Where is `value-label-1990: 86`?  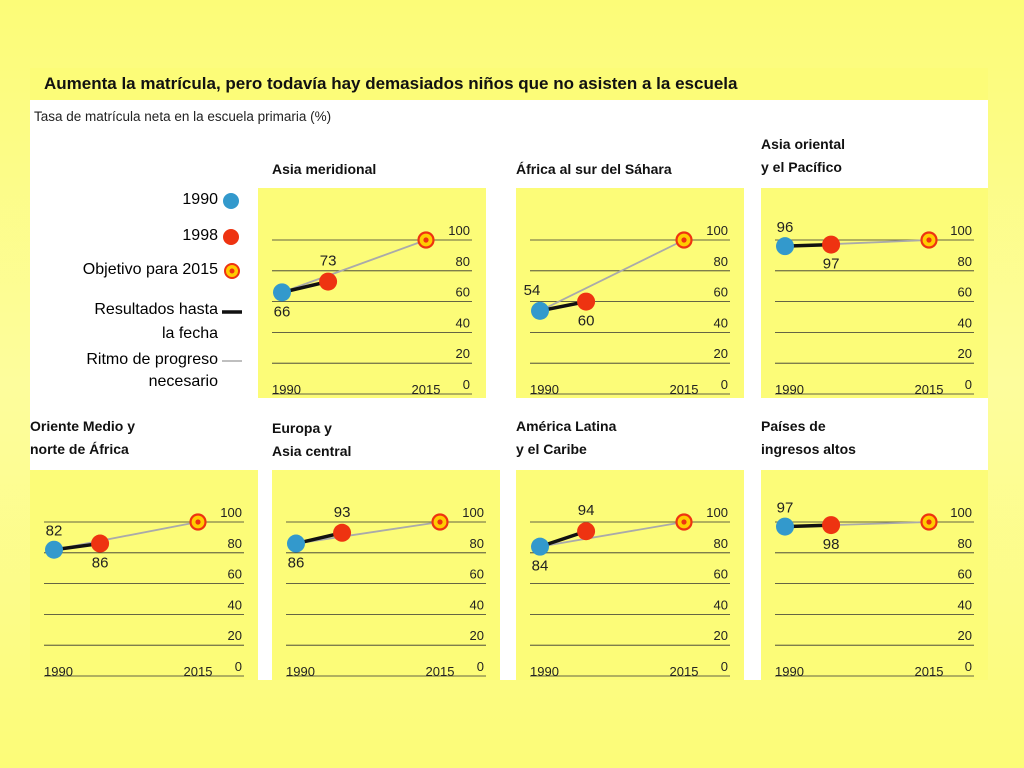 value-label-1990: 86 is located at coordinates (296, 563).